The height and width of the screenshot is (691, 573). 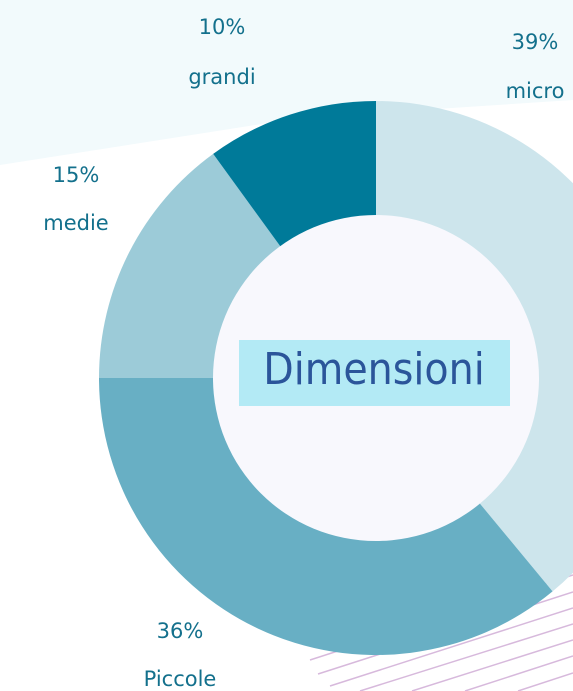 What do you see at coordinates (535, 42) in the screenshot?
I see `value-label: 39%` at bounding box center [535, 42].